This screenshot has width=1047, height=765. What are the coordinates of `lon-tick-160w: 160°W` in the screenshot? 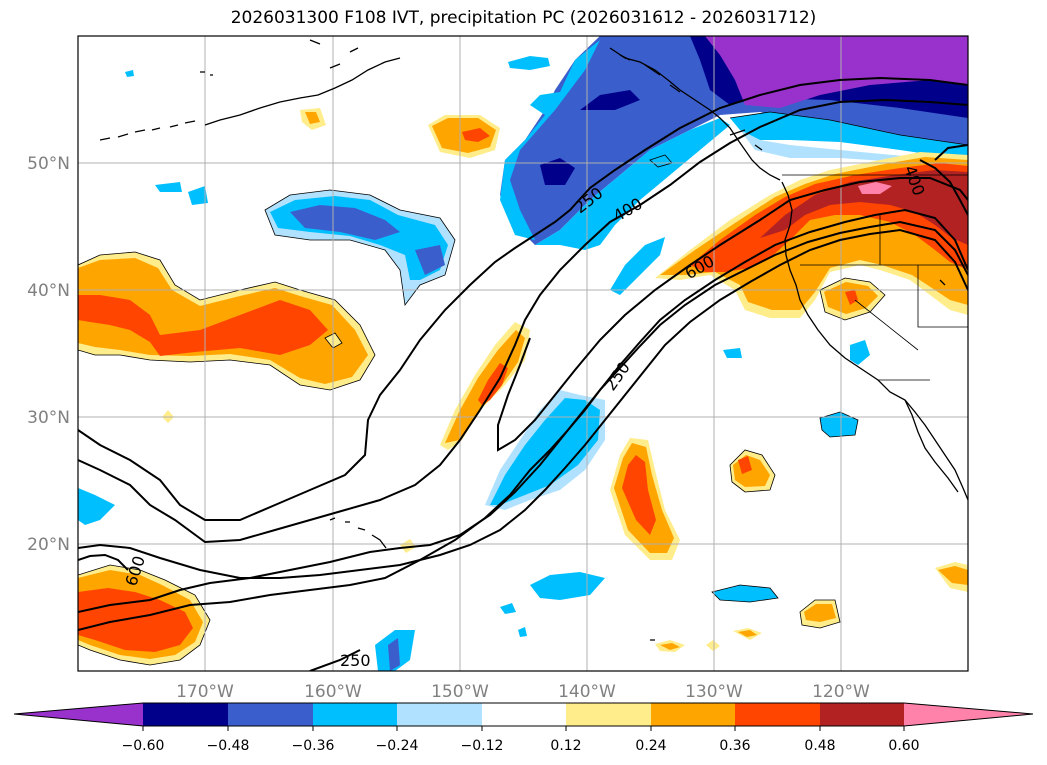 It's located at (333, 692).